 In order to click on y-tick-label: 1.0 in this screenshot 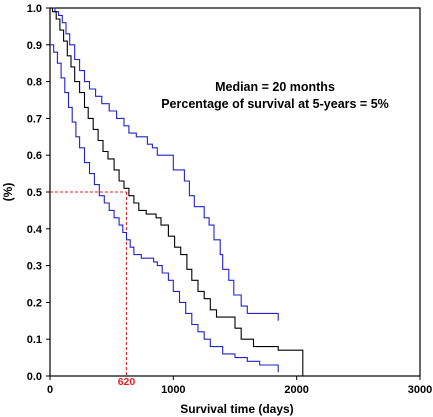, I will do `click(34, 9)`.